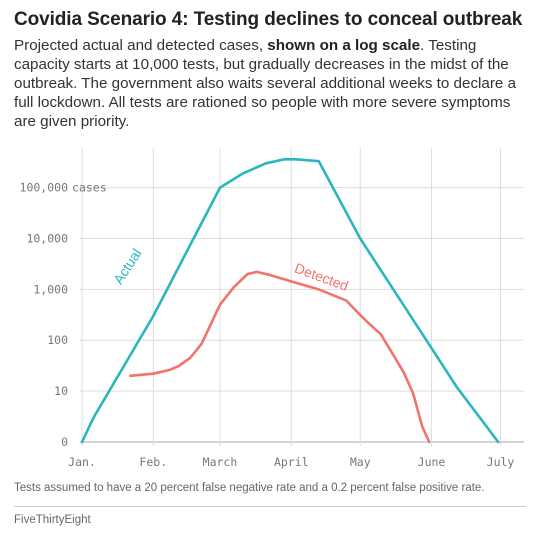 The height and width of the screenshot is (539, 540). What do you see at coordinates (322, 277) in the screenshot?
I see `series-label-detected: Detected` at bounding box center [322, 277].